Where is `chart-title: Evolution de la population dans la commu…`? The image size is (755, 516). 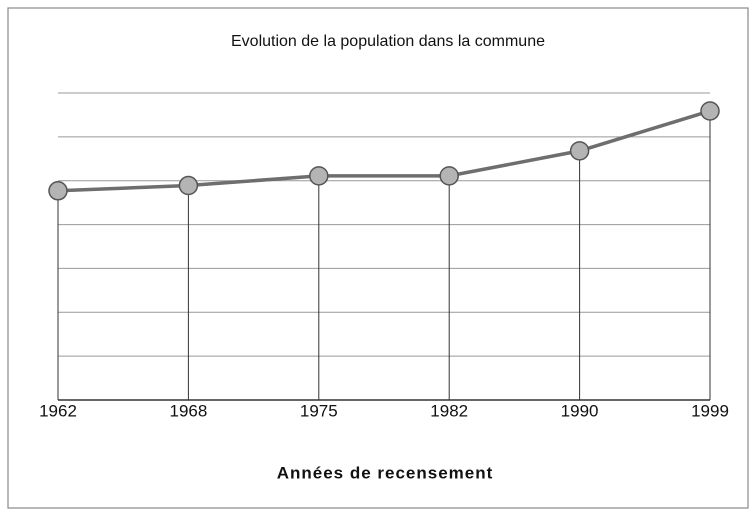 chart-title: Evolution de la population dans la commu… is located at coordinates (388, 41).